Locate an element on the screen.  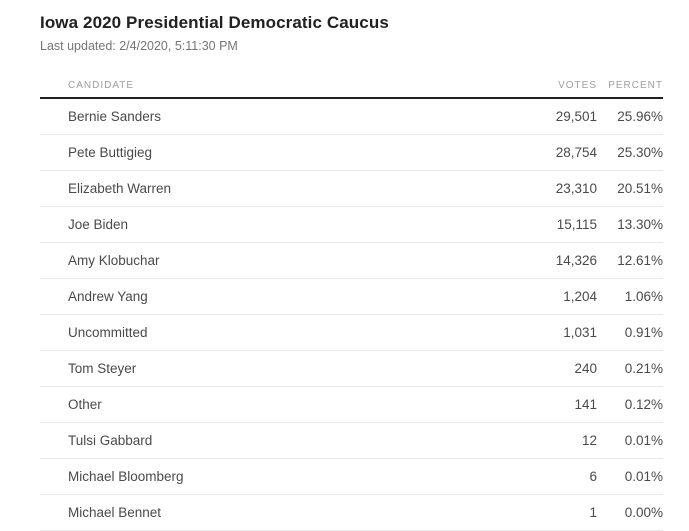
vote-count: 6 is located at coordinates (593, 476).